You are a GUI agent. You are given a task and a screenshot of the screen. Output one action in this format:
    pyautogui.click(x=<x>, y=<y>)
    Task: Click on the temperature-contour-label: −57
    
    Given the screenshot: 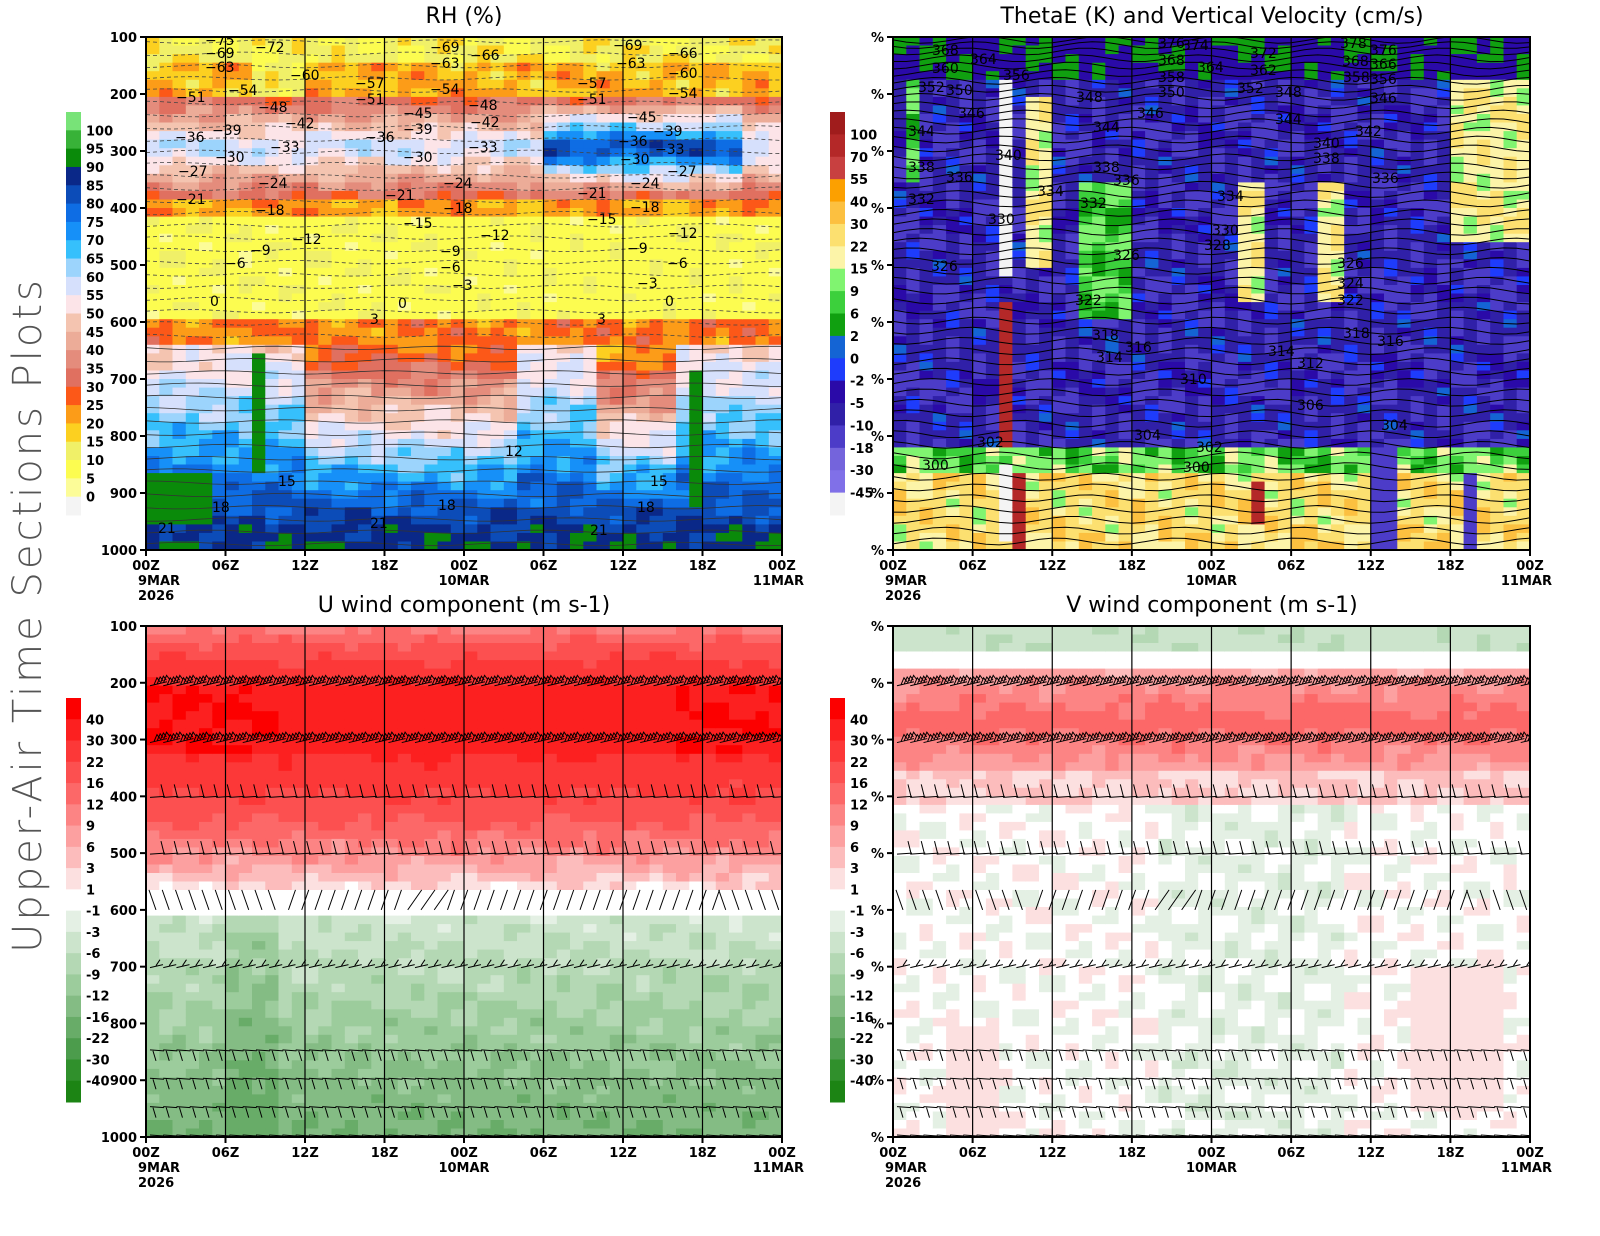 What is the action you would take?
    pyautogui.click(x=370, y=84)
    